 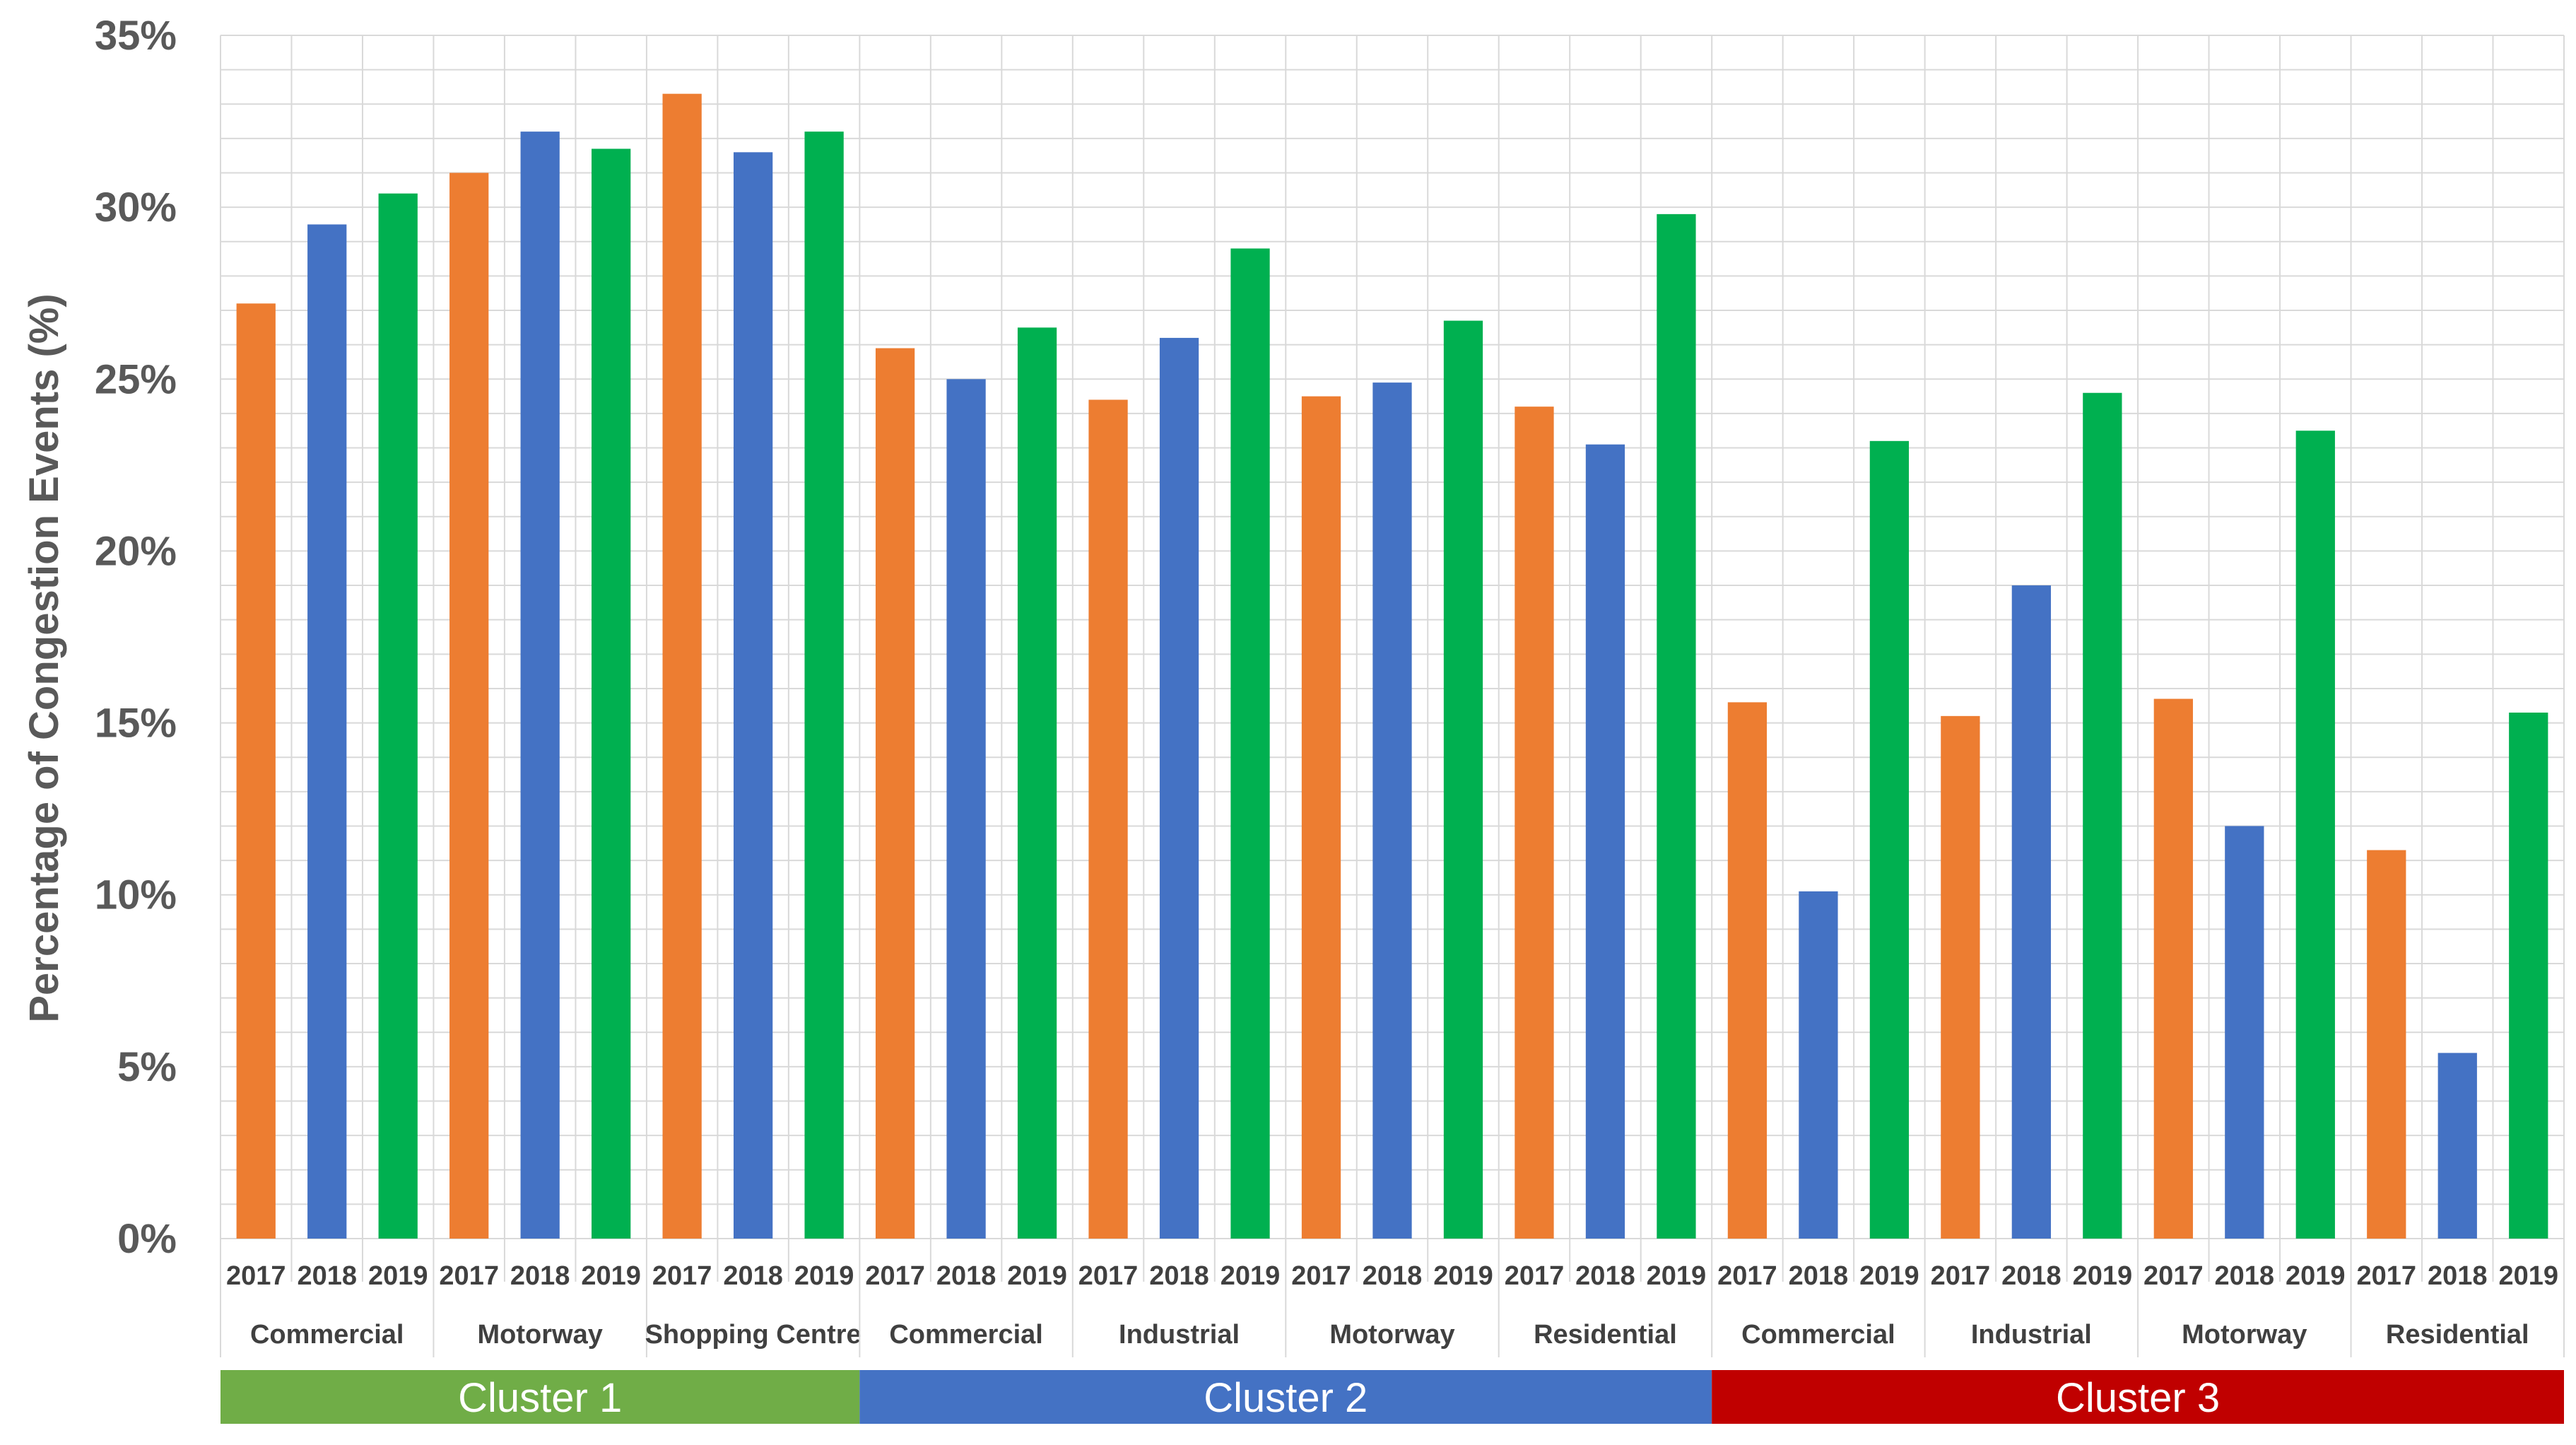 I want to click on bar-cluster-2-motorway-2017, so click(x=1321, y=817).